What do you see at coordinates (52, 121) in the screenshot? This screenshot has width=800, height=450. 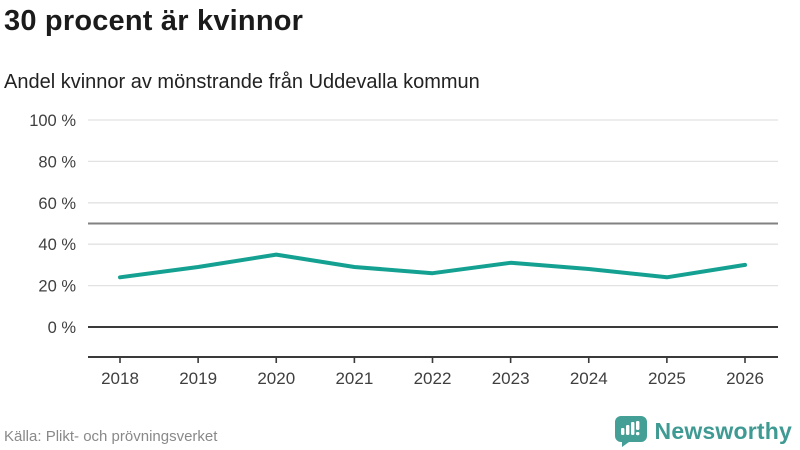 I see `y-axis-tick-label: 100 %` at bounding box center [52, 121].